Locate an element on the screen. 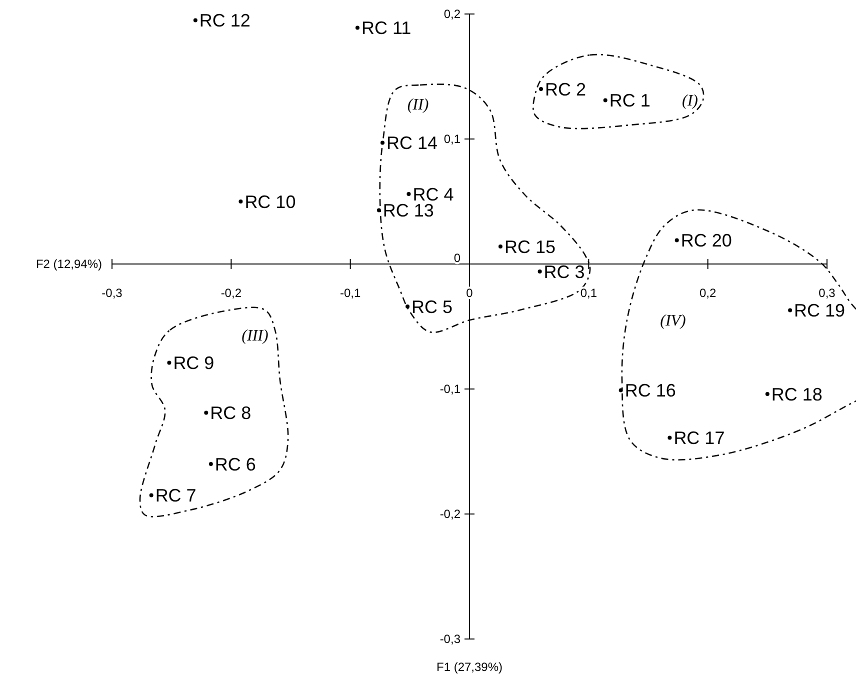  data-label: RC 11 is located at coordinates (386, 28).